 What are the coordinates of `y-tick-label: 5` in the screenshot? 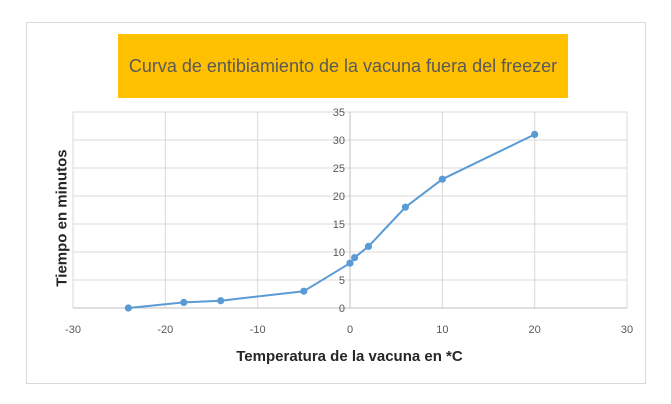 It's located at (342, 281).